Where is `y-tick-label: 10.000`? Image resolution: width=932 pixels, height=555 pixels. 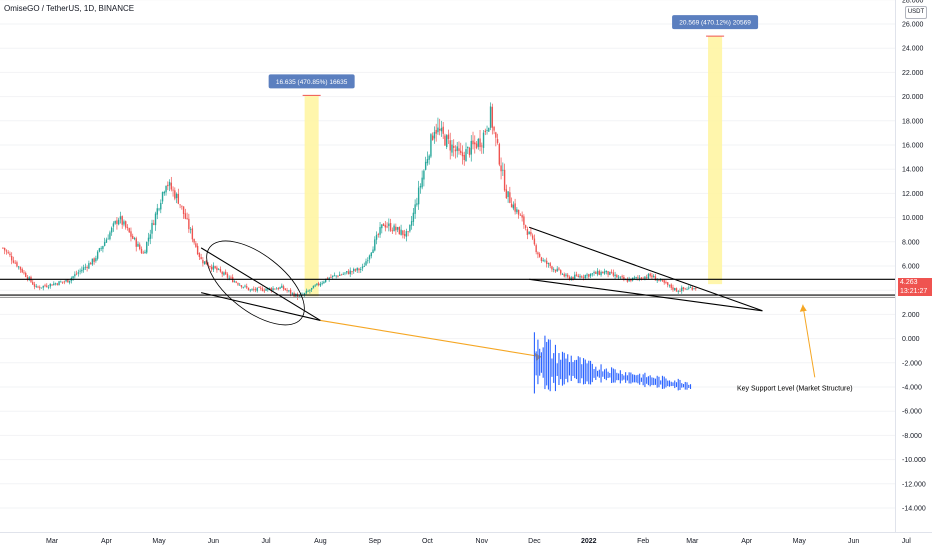
y-tick-label: 10.000 is located at coordinates (913, 218).